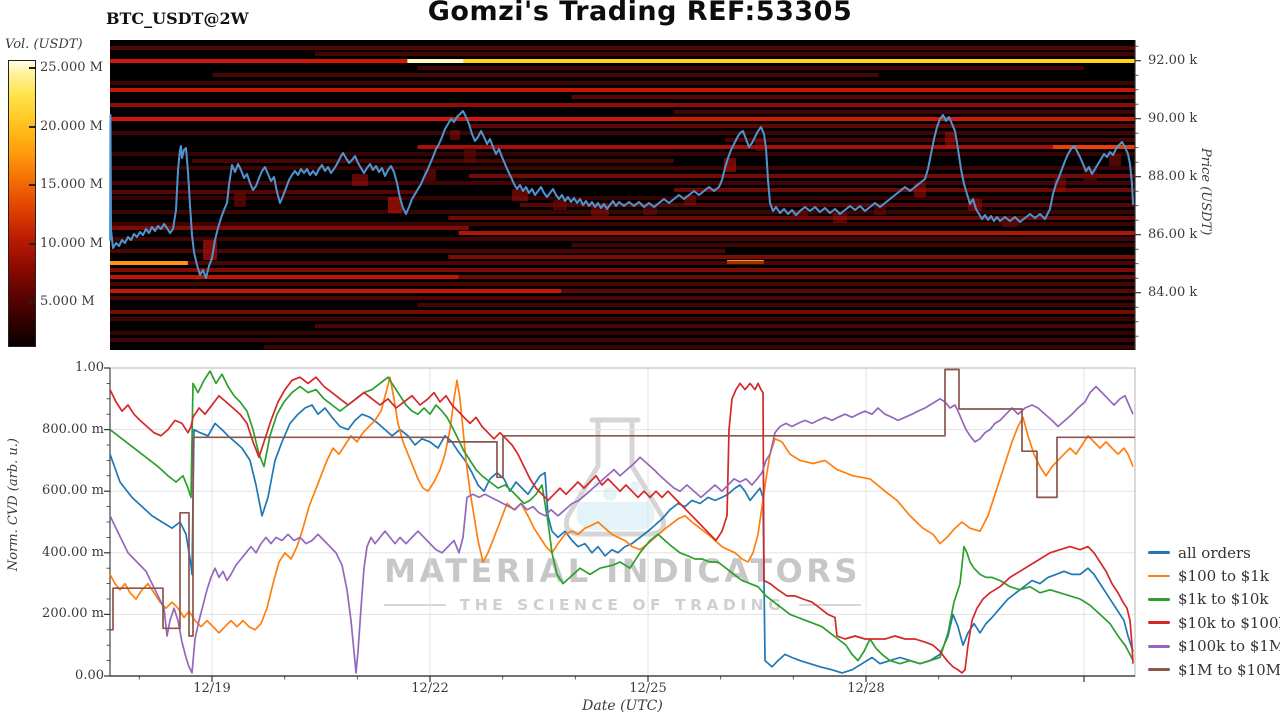 The image size is (1280, 720). What do you see at coordinates (22, 203) in the screenshot?
I see `volume-colorbar` at bounding box center [22, 203].